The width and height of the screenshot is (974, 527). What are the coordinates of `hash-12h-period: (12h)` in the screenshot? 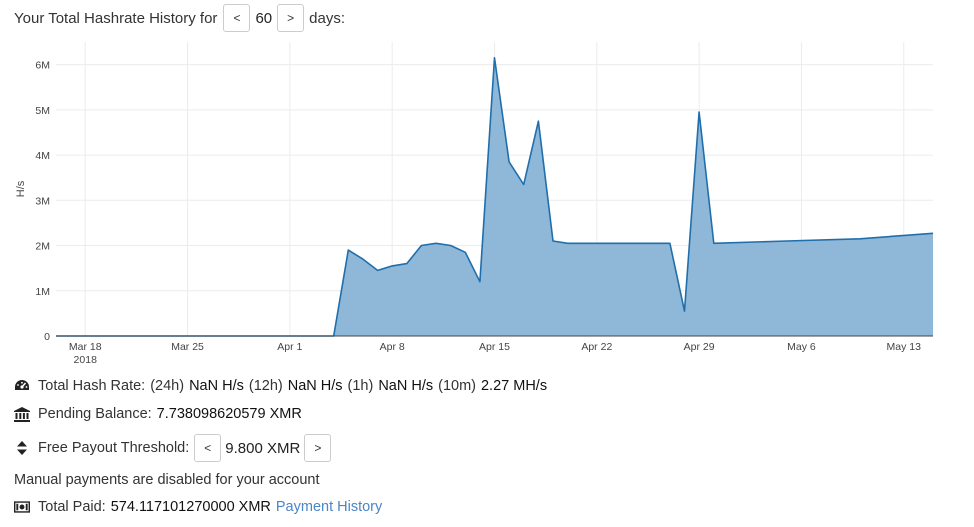 It's located at (265, 386).